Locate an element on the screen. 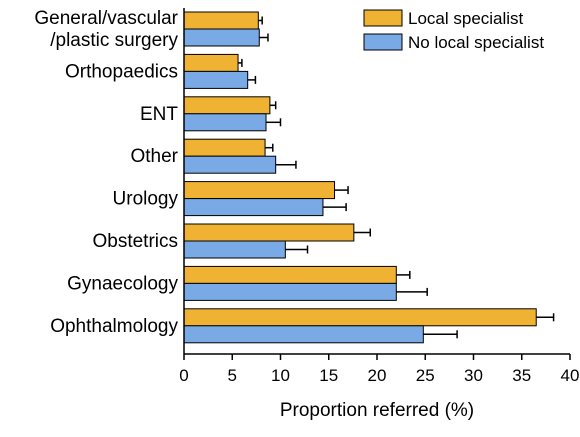  error-bar-local-specialist-orthopaedics is located at coordinates (240, 62).